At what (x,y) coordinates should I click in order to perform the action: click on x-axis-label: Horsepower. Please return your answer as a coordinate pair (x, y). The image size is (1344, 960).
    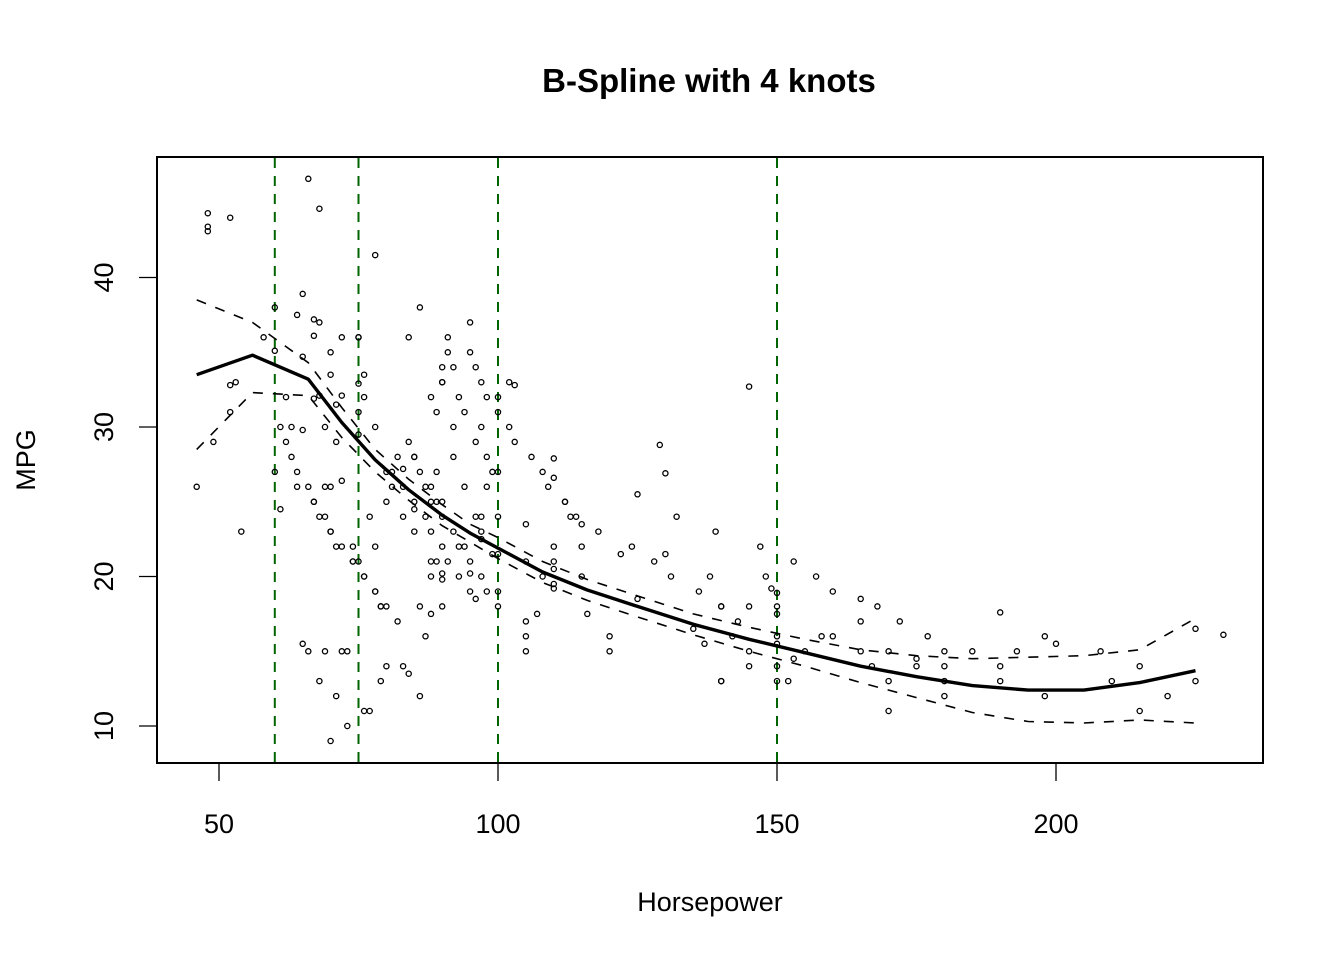
    Looking at the image, I should click on (710, 902).